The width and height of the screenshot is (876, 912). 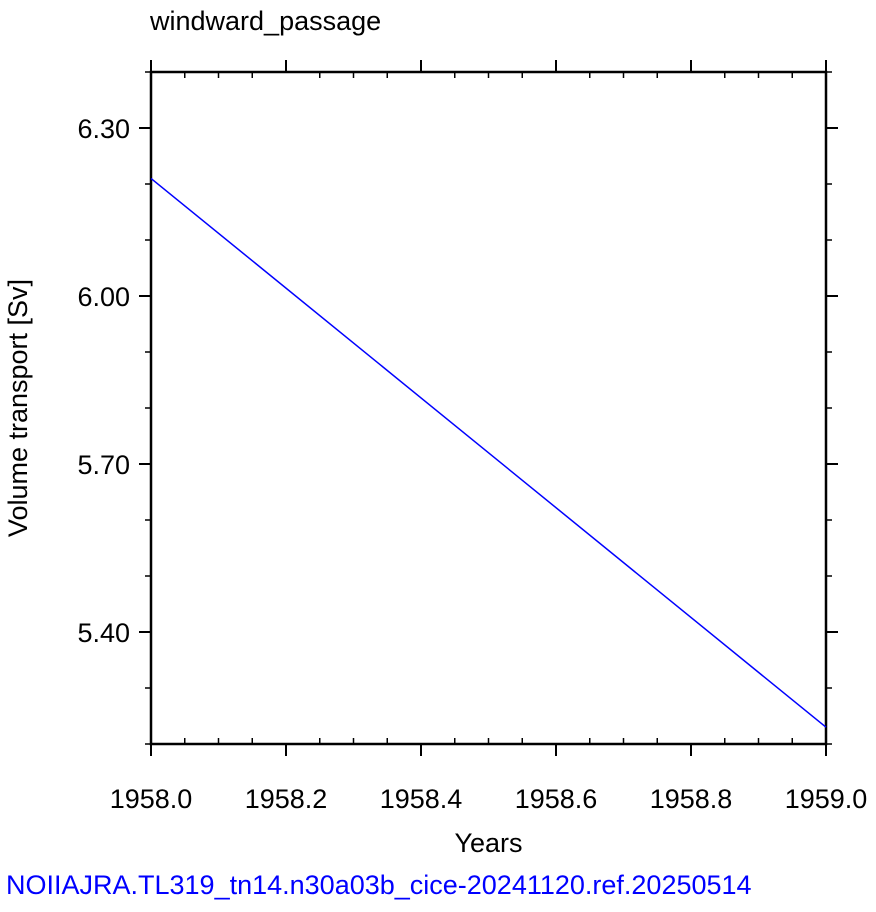 What do you see at coordinates (103, 129) in the screenshot?
I see `y-tick-label: 6.30` at bounding box center [103, 129].